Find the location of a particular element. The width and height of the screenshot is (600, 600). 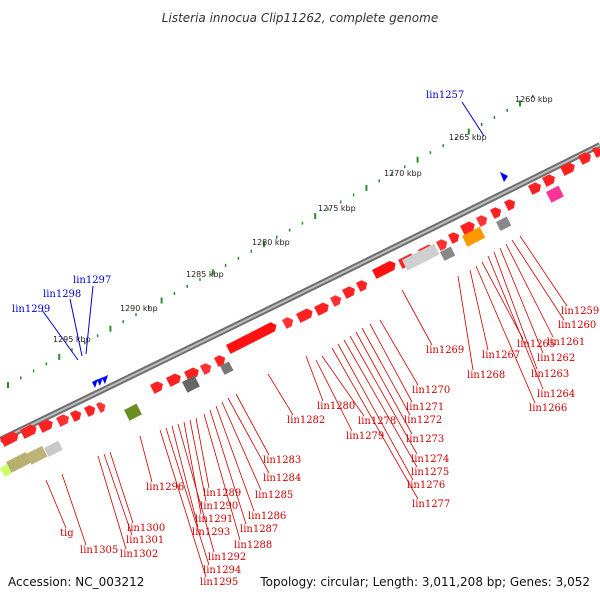

scale-tick-label: 1275 kbp is located at coordinates (337, 208).